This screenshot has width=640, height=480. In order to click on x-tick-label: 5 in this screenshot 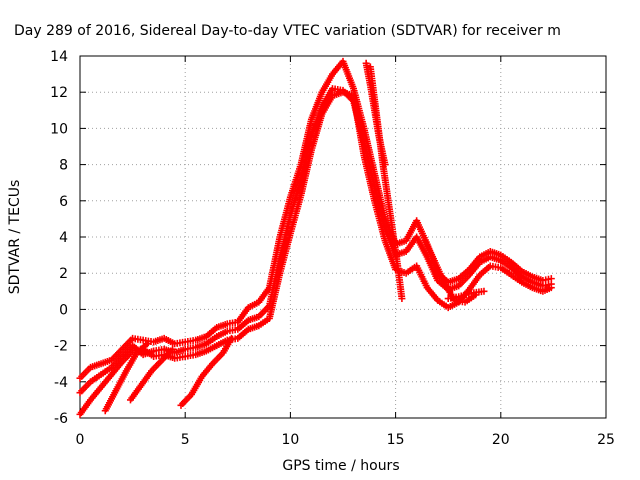, I will do `click(185, 440)`.